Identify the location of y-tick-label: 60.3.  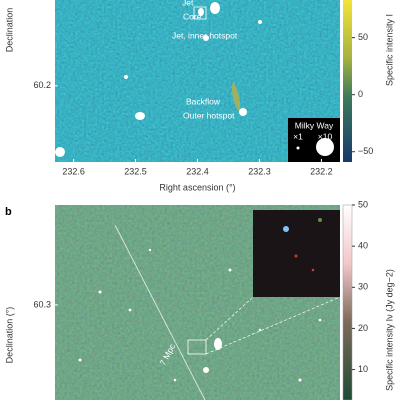
(42, 304).